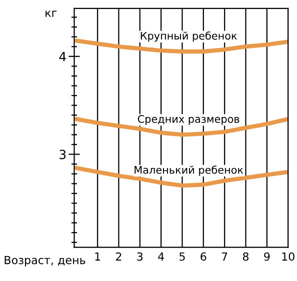 Image resolution: width=297 pixels, height=281 pixels. What do you see at coordinates (45, 261) in the screenshot?
I see `x-axis-title: Возраст, день` at bounding box center [45, 261].